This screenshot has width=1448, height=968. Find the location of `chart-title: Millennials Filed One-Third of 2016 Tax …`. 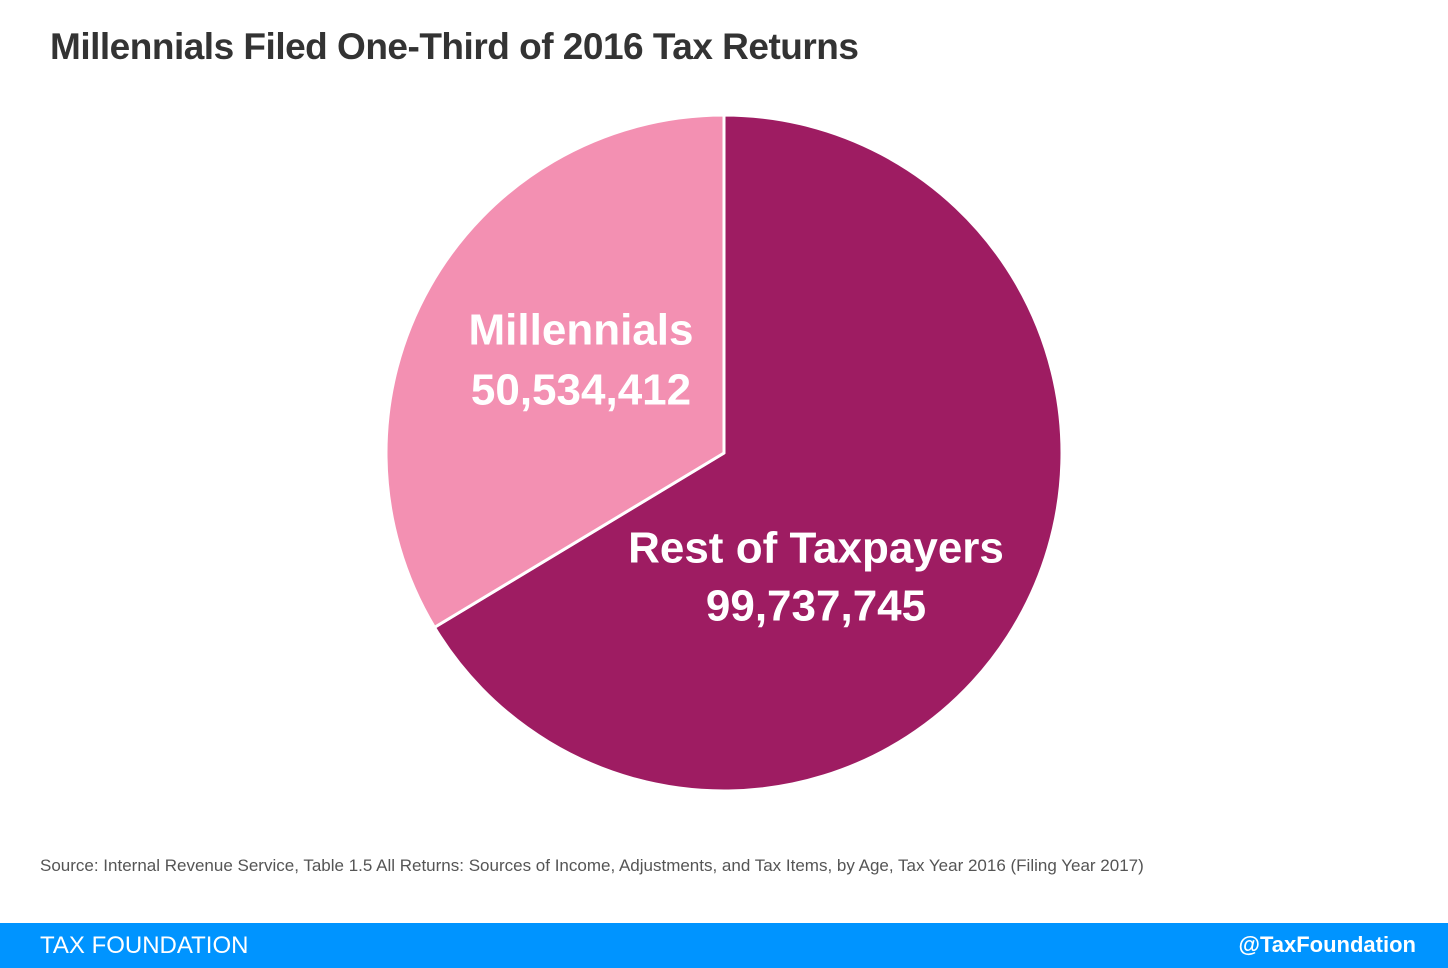

chart-title: Millennials Filed One-Third of 2016 Tax … is located at coordinates (454, 46).